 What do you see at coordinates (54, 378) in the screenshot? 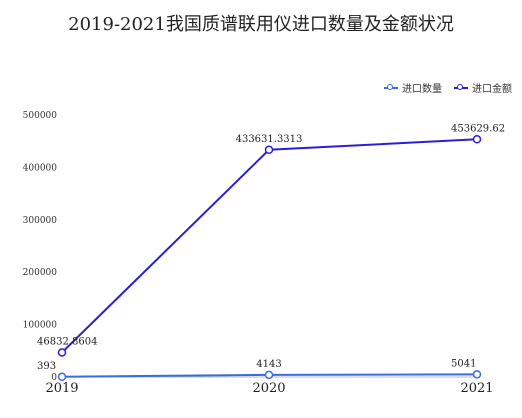
I see `y-tick-label: 0` at bounding box center [54, 378].